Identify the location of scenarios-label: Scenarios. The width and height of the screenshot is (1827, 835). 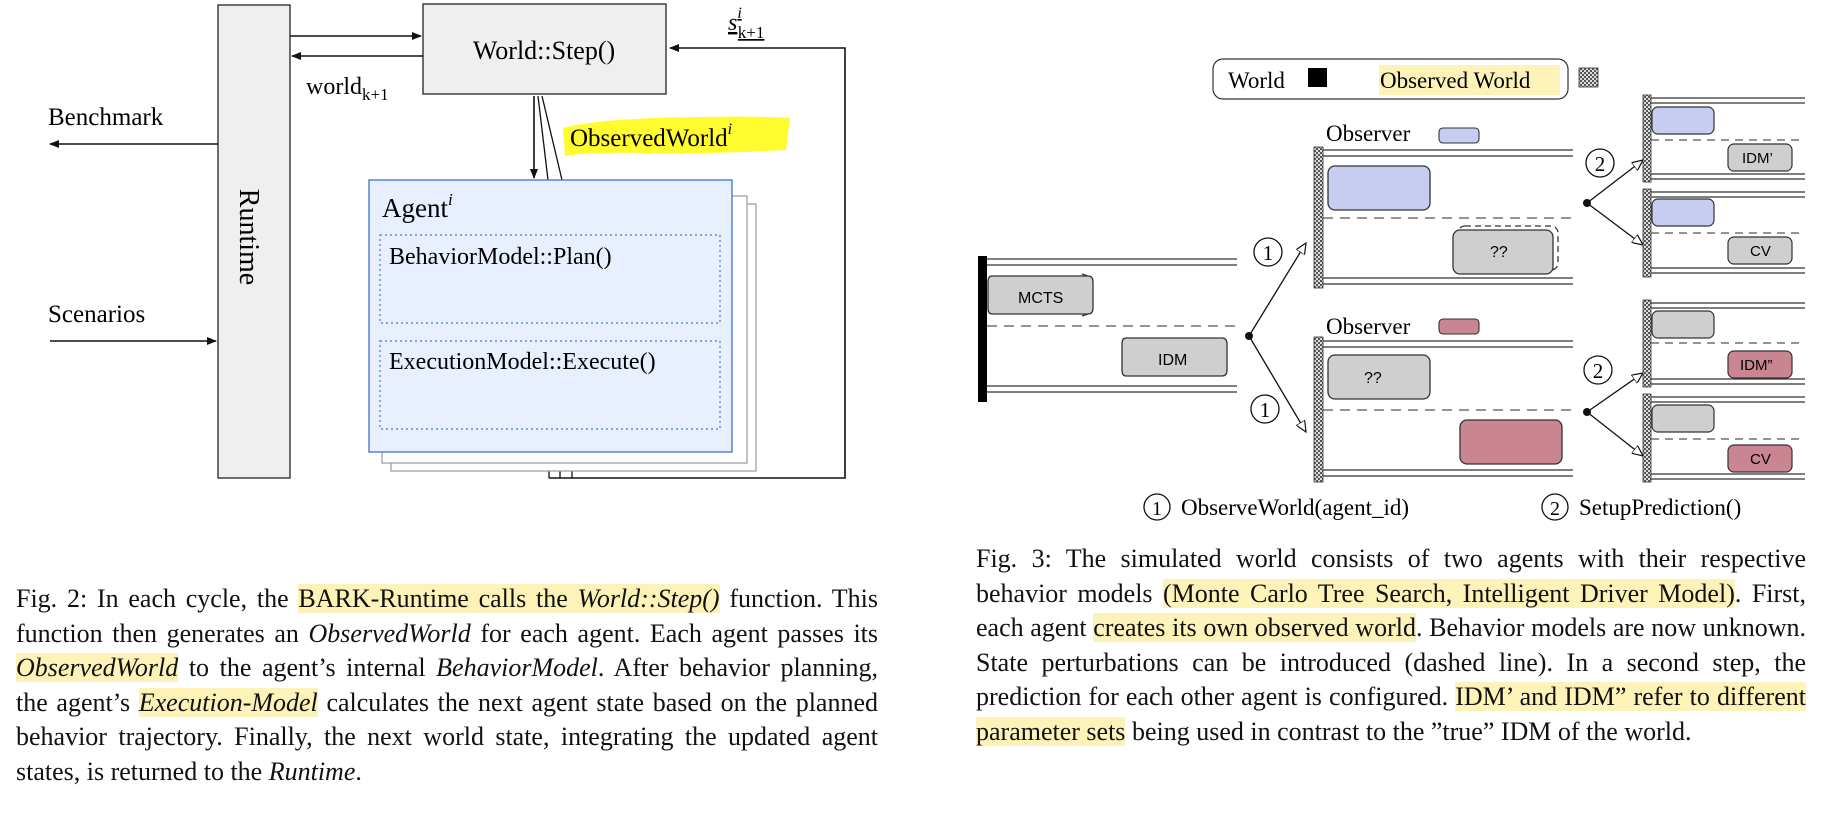
(96, 314).